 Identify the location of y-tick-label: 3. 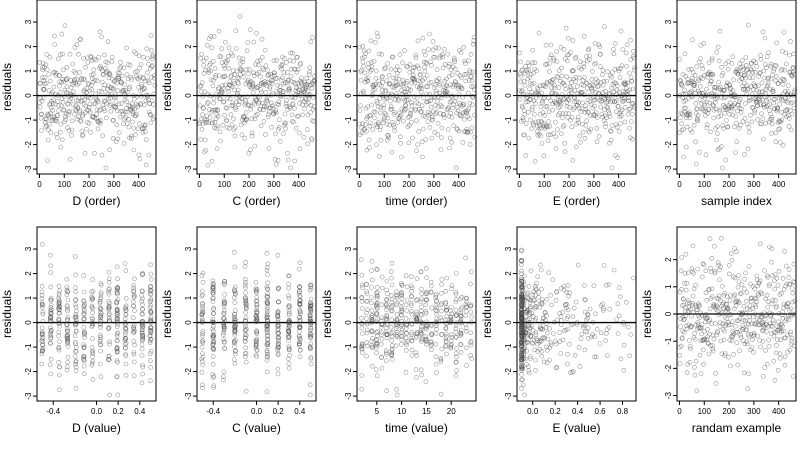
(28, 21).